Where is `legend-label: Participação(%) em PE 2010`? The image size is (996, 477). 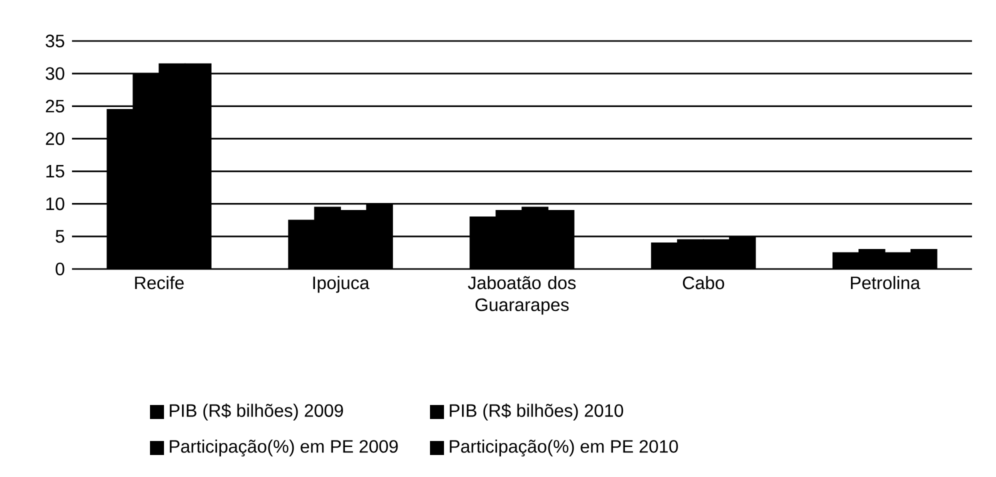
legend-label: Participação(%) em PE 2010 is located at coordinates (564, 448).